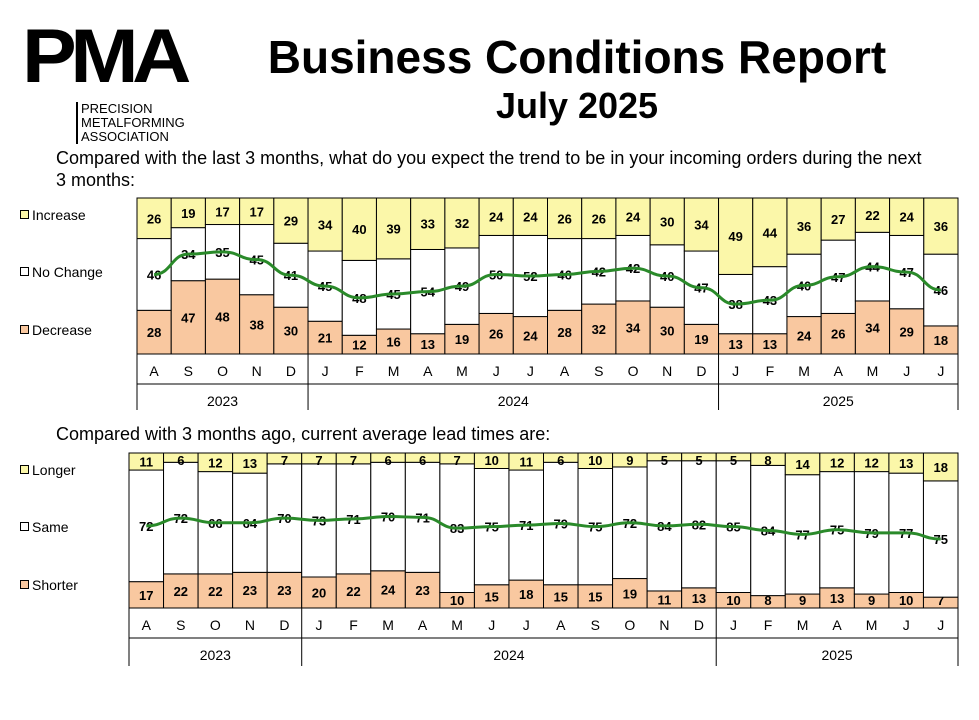 The width and height of the screenshot is (979, 720). Describe the element at coordinates (256, 324) in the screenshot. I see `orders-label-decrease: 38` at that location.